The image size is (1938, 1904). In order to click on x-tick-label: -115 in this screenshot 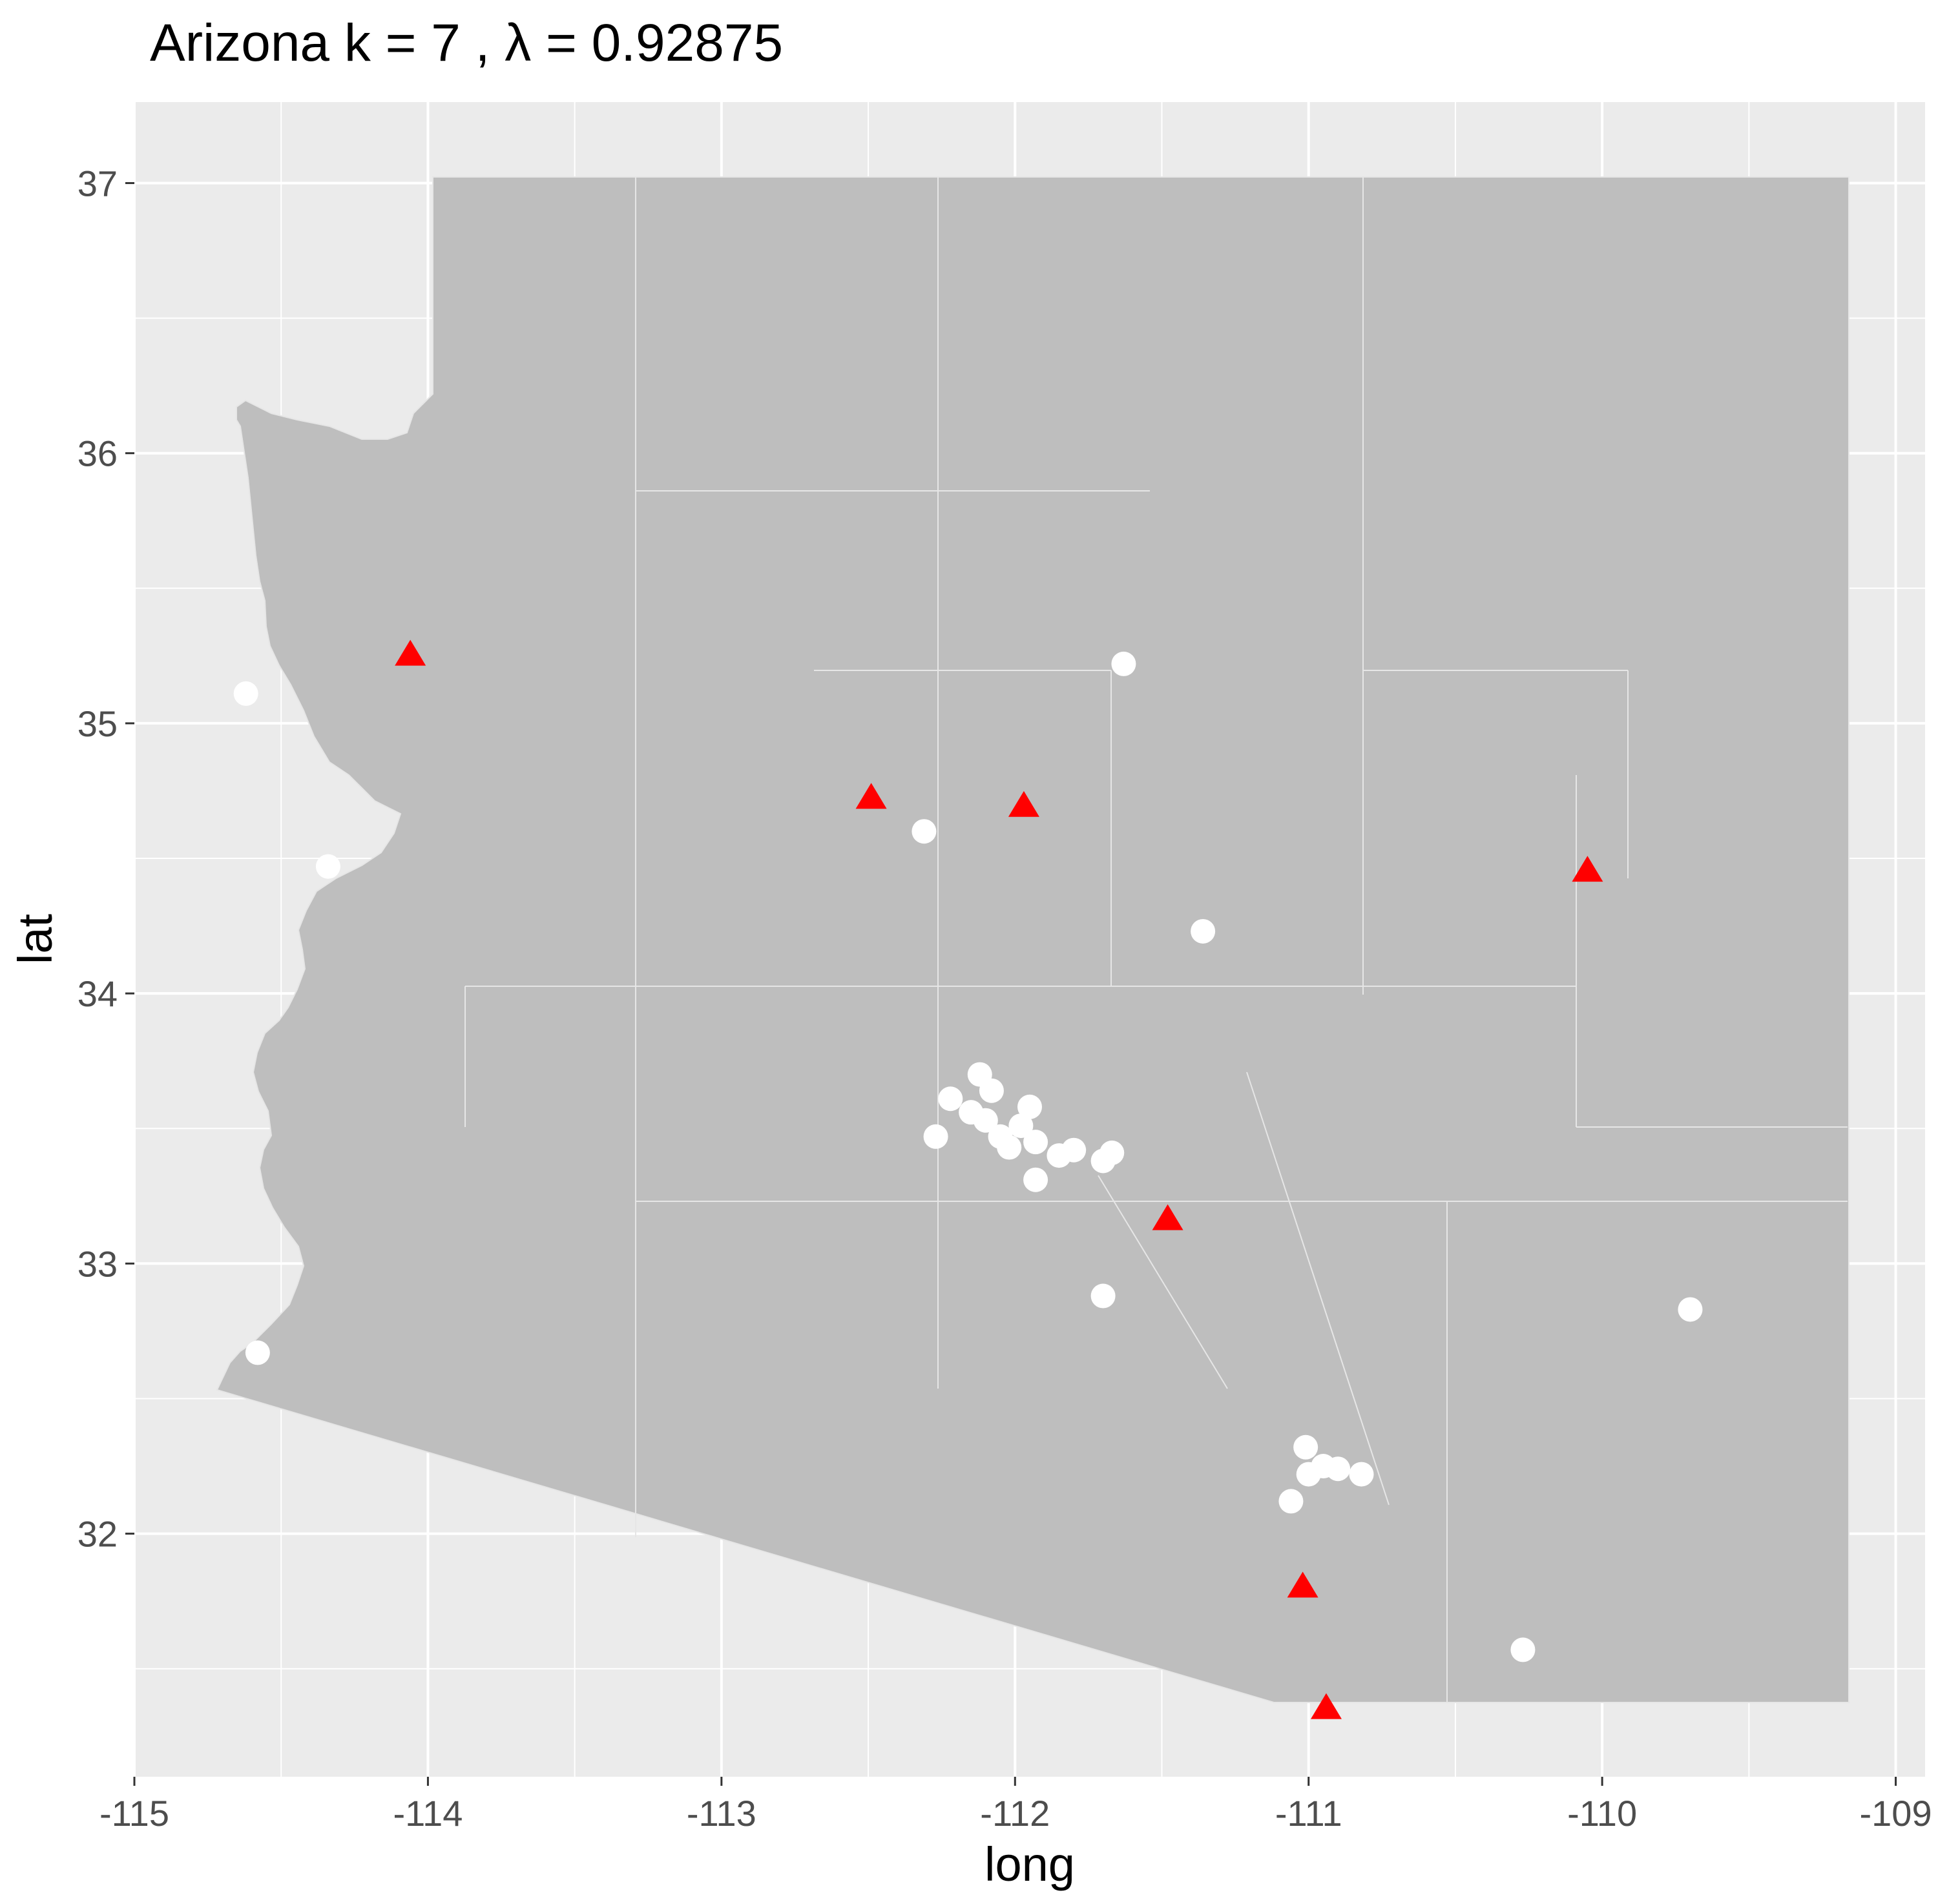, I will do `click(134, 1813)`.